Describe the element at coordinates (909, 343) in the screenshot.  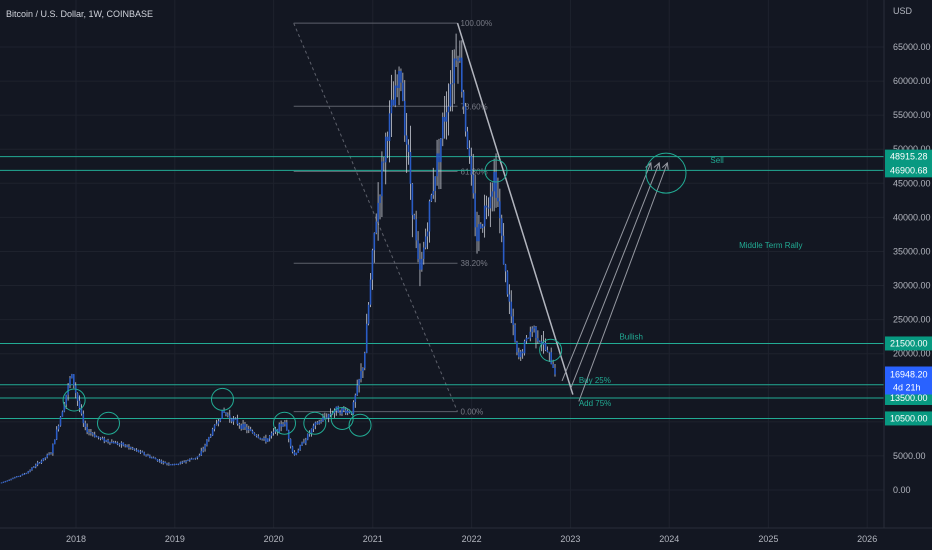
I see `level-price-label: 21500.00` at that location.